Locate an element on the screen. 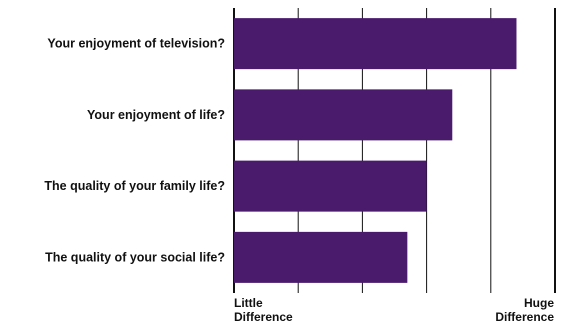 This screenshot has width=569, height=327. category-label: The quality of your social life? is located at coordinates (135, 257).